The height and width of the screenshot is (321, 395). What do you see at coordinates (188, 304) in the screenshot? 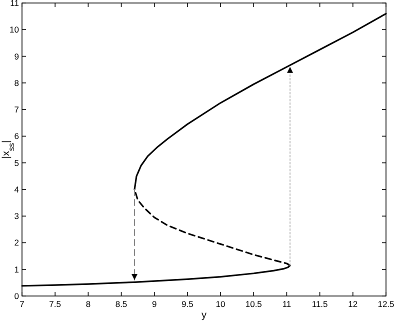
I see `x-tick-label: 9.5` at bounding box center [188, 304].